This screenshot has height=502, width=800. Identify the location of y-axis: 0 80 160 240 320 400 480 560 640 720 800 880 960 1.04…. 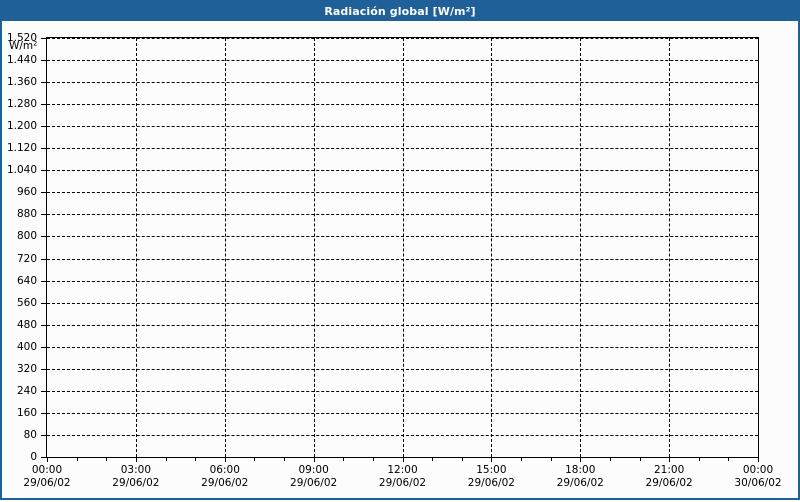
(24, 252).